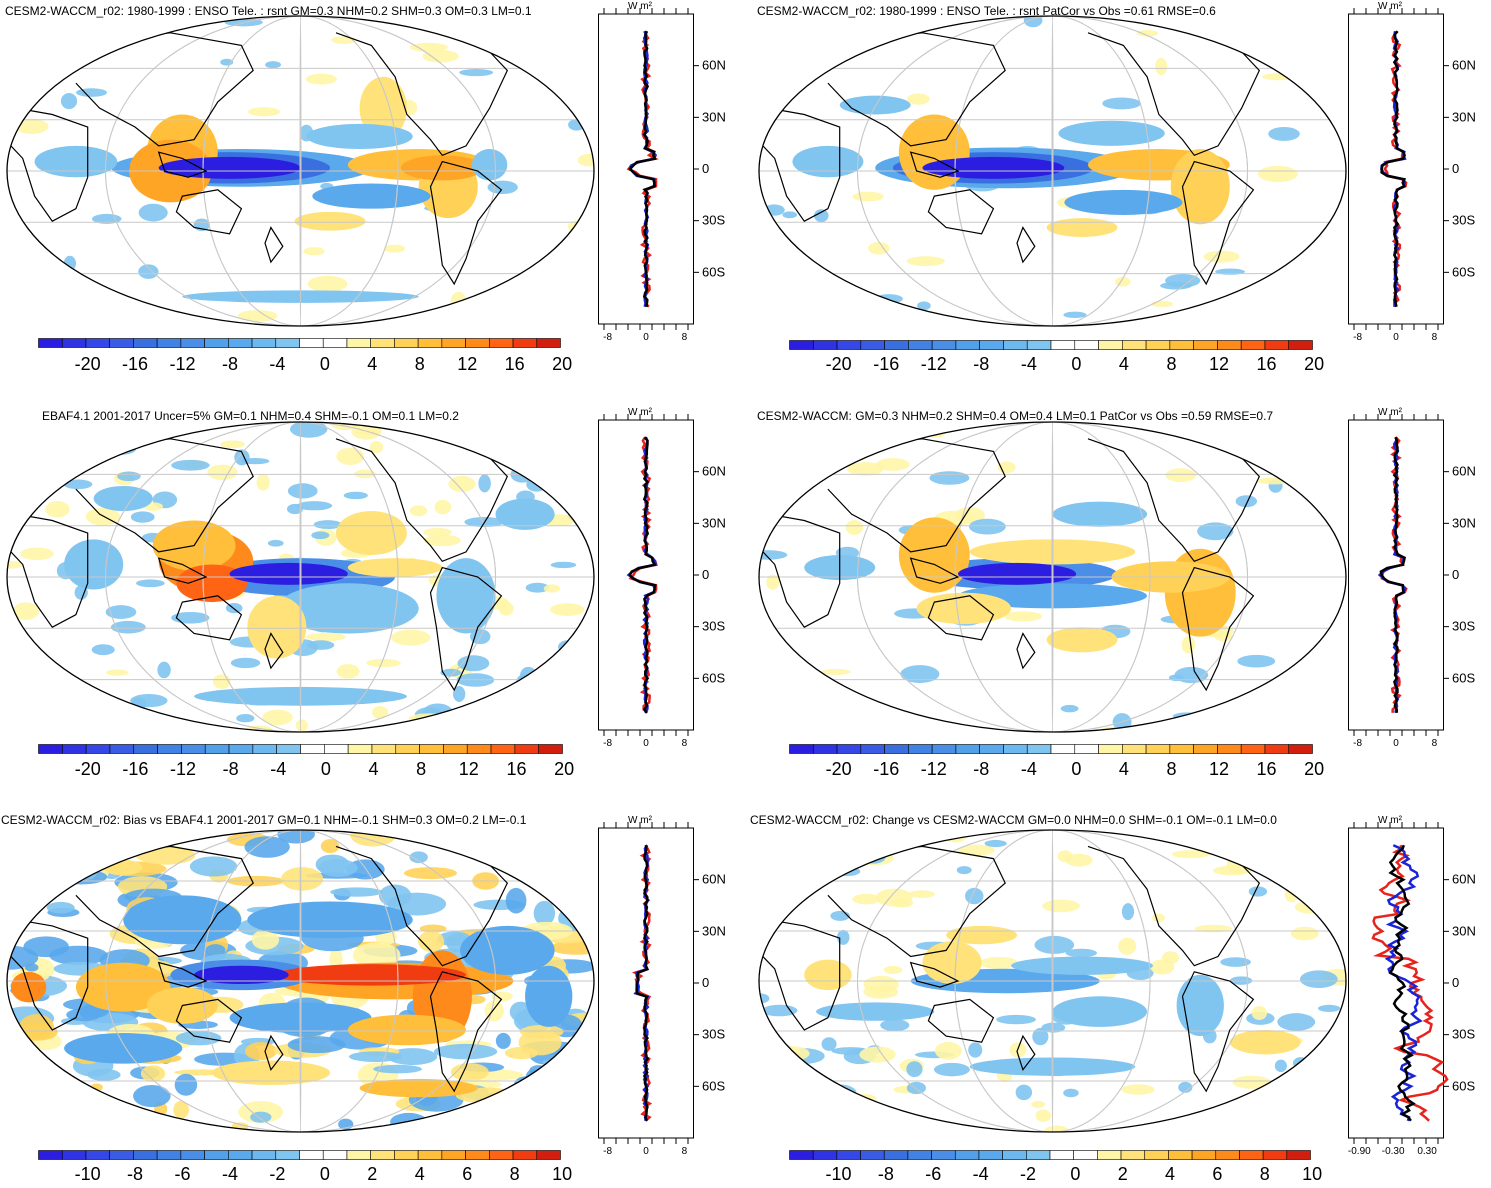 The width and height of the screenshot is (1491, 1188). What do you see at coordinates (467, 1174) in the screenshot?
I see `colorbar-tick-label: 6` at bounding box center [467, 1174].